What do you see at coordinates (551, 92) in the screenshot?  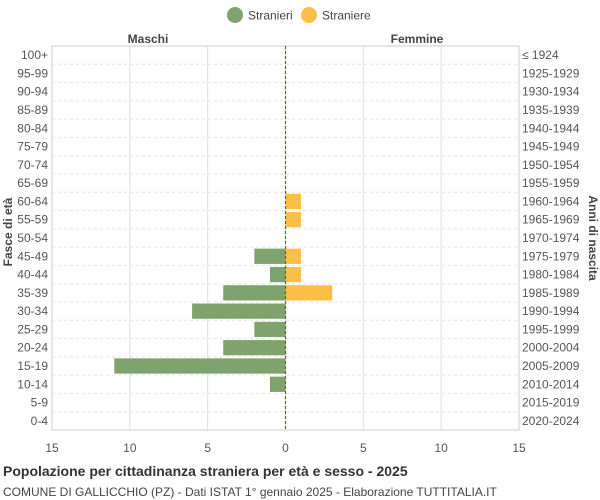 I see `birth-year-label: 1930-1934` at bounding box center [551, 92].